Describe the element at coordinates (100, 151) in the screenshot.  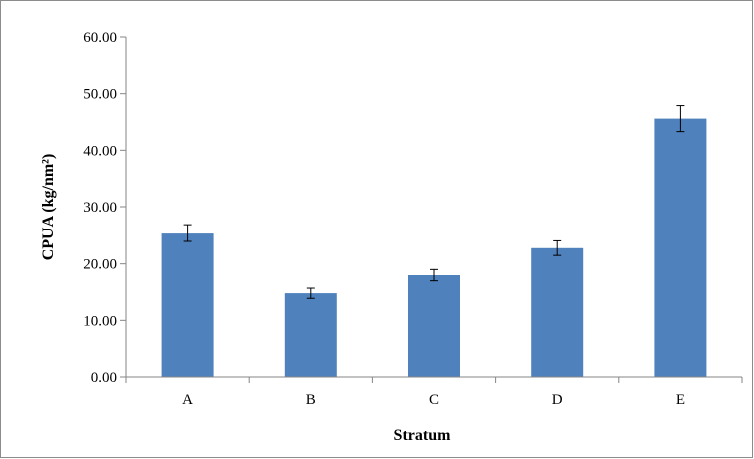
I see `y-tick-label: 40.00` at that location.